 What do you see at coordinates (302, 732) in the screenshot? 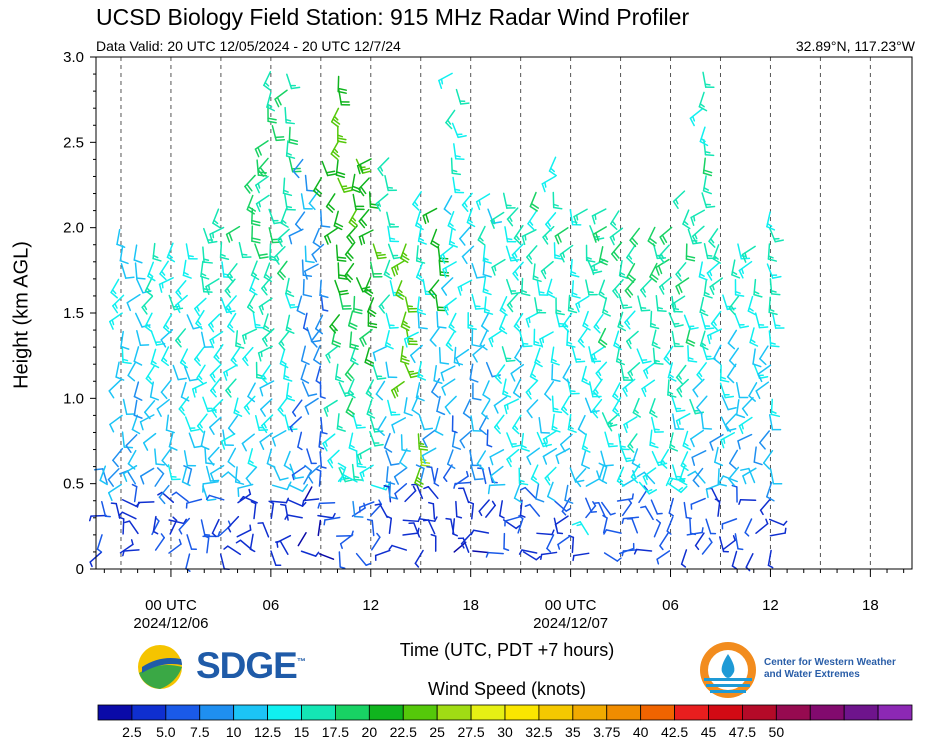
I see `colorbar-label-5: 15` at bounding box center [302, 732].